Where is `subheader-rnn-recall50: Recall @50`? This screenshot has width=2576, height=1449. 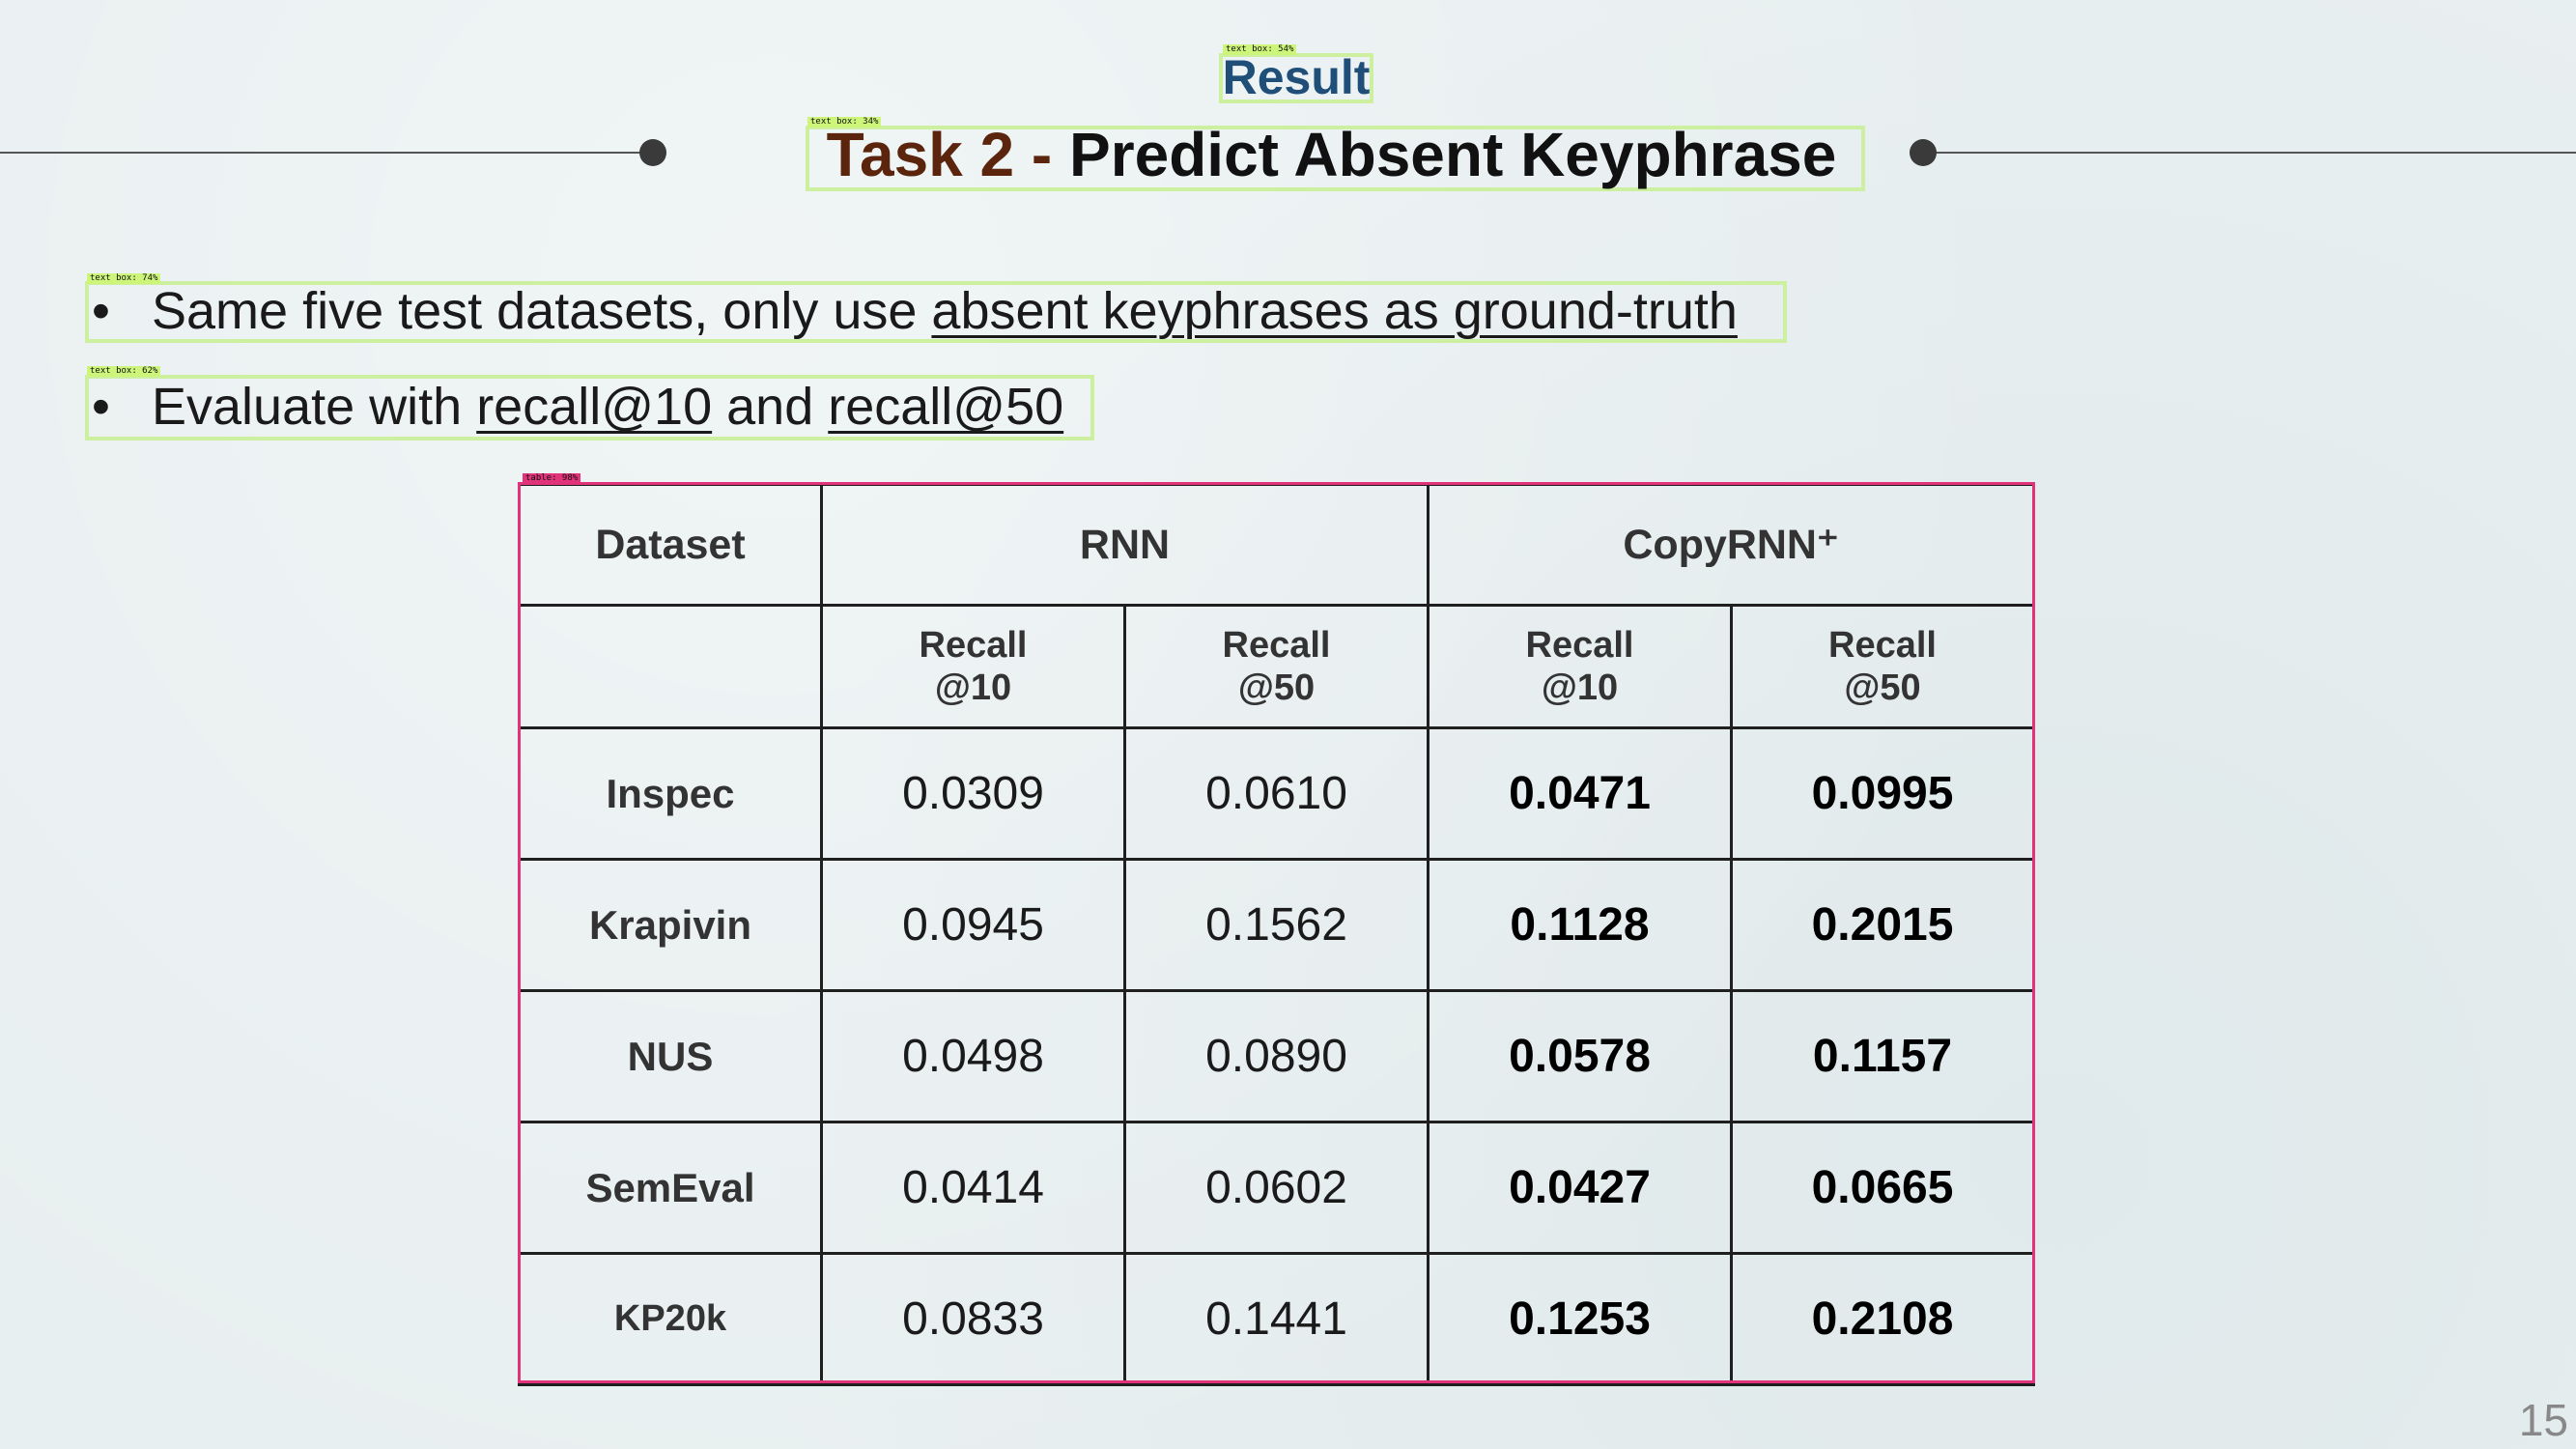 subheader-rnn-recall50: Recall @50 is located at coordinates (1276, 666).